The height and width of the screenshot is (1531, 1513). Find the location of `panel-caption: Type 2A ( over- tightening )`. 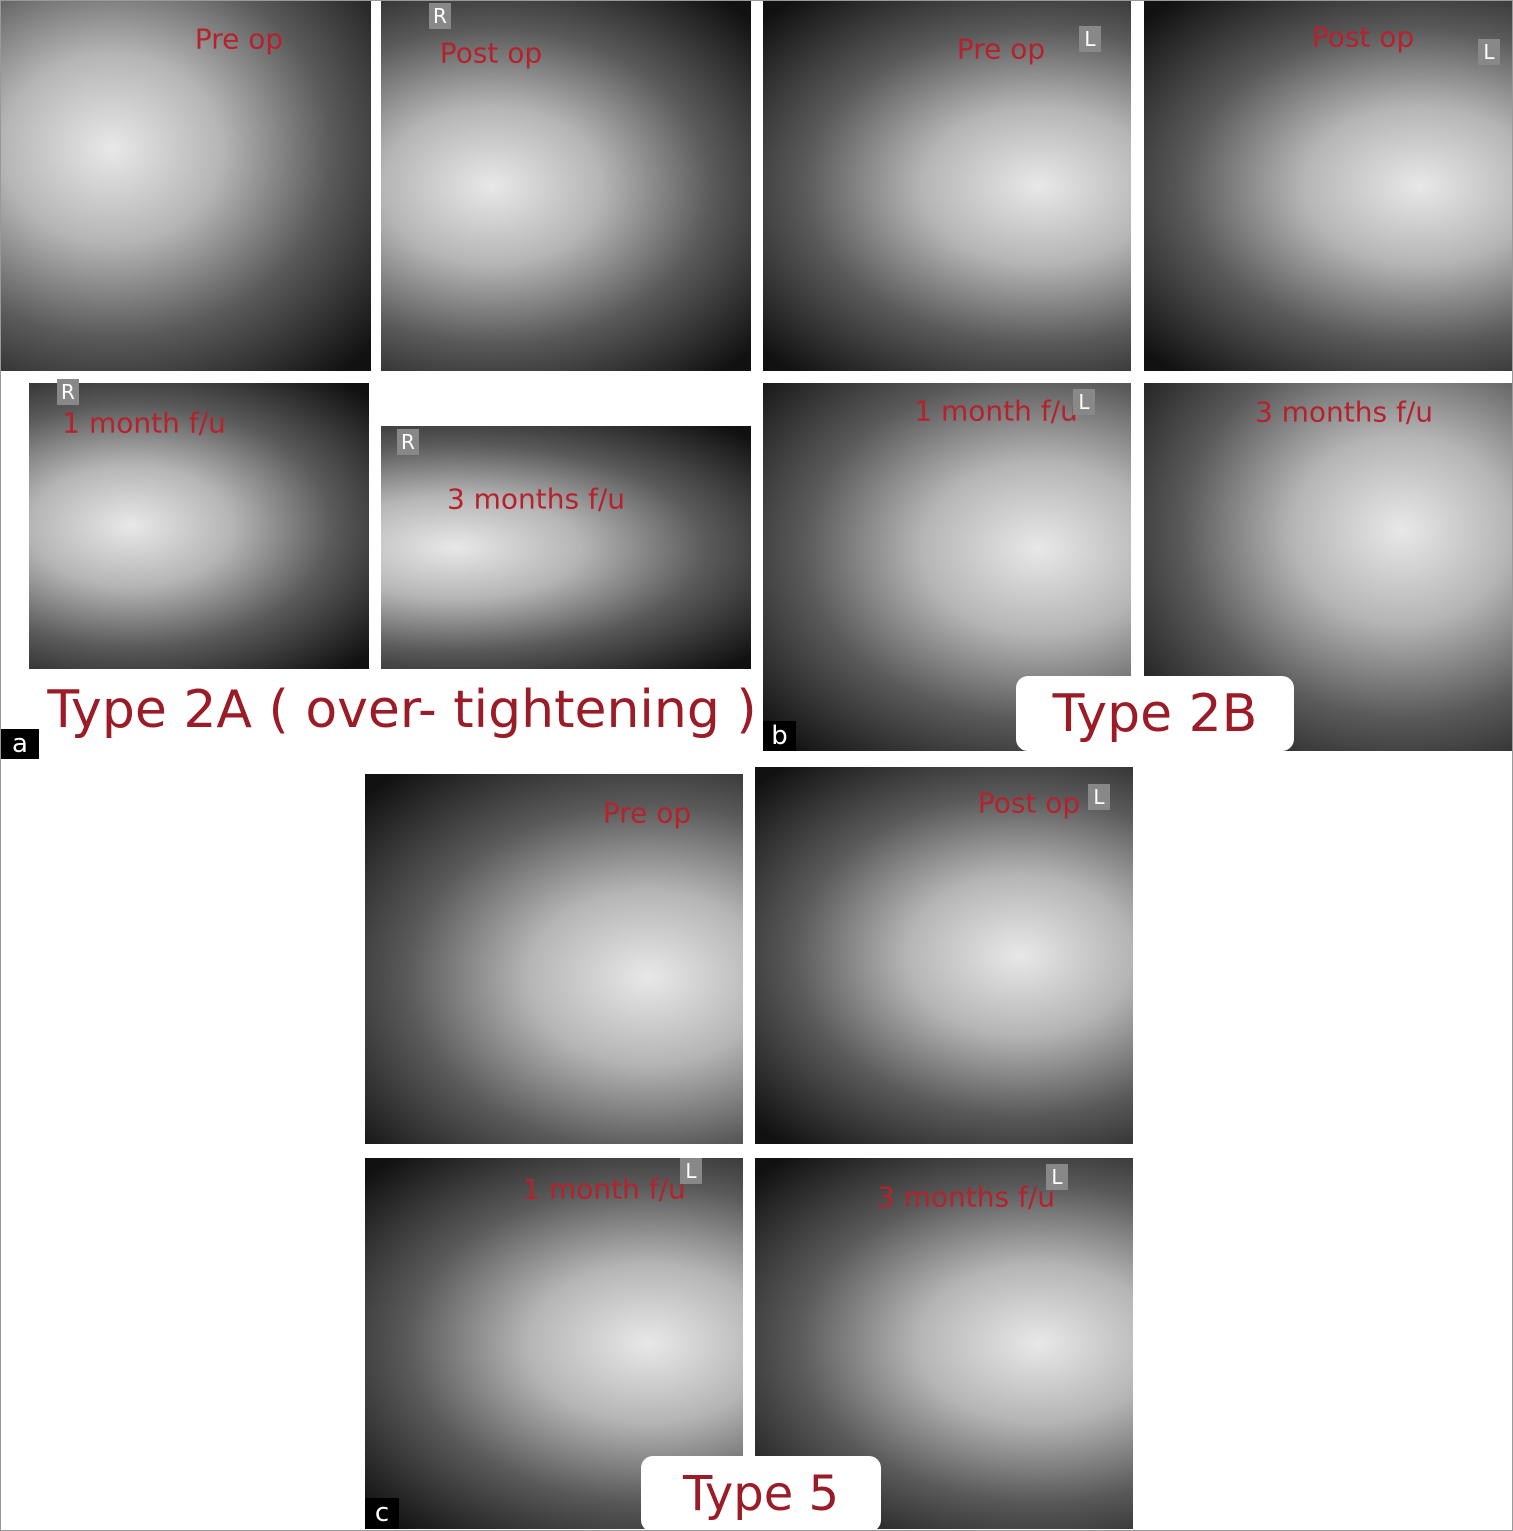

panel-caption: Type 2A ( over- tightening ) is located at coordinates (402, 710).